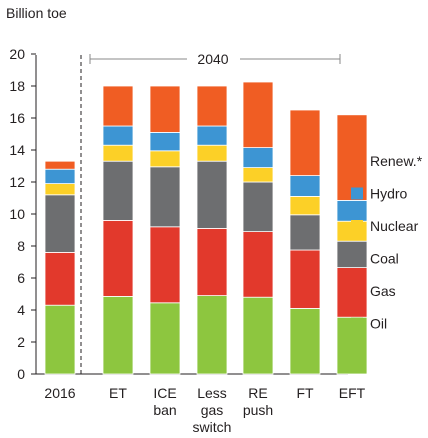 The width and height of the screenshot is (428, 438). I want to click on category-label: RE, so click(257, 393).